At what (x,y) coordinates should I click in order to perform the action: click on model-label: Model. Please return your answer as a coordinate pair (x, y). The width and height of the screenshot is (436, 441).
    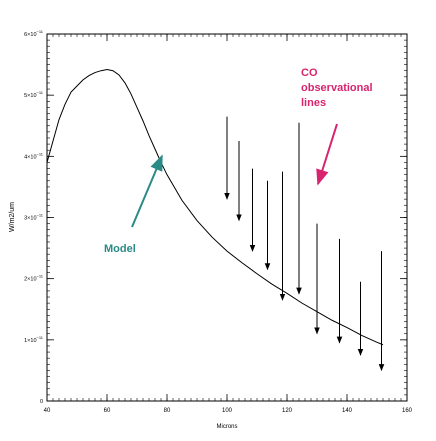
    Looking at the image, I should click on (120, 249).